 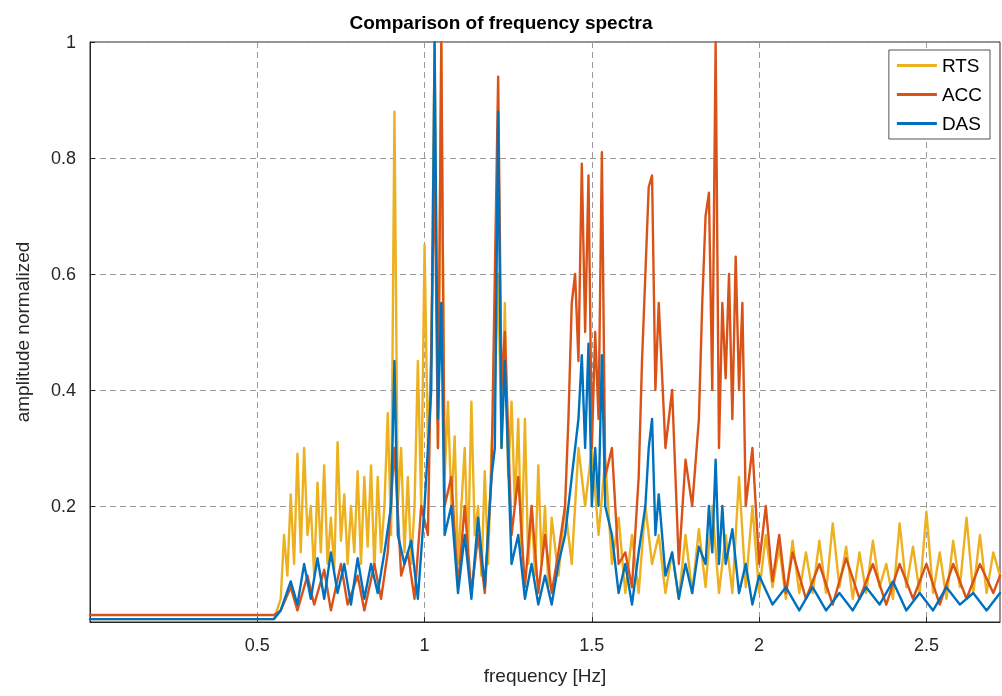 I want to click on x-axis-title: frequency [Hz], so click(x=545, y=675).